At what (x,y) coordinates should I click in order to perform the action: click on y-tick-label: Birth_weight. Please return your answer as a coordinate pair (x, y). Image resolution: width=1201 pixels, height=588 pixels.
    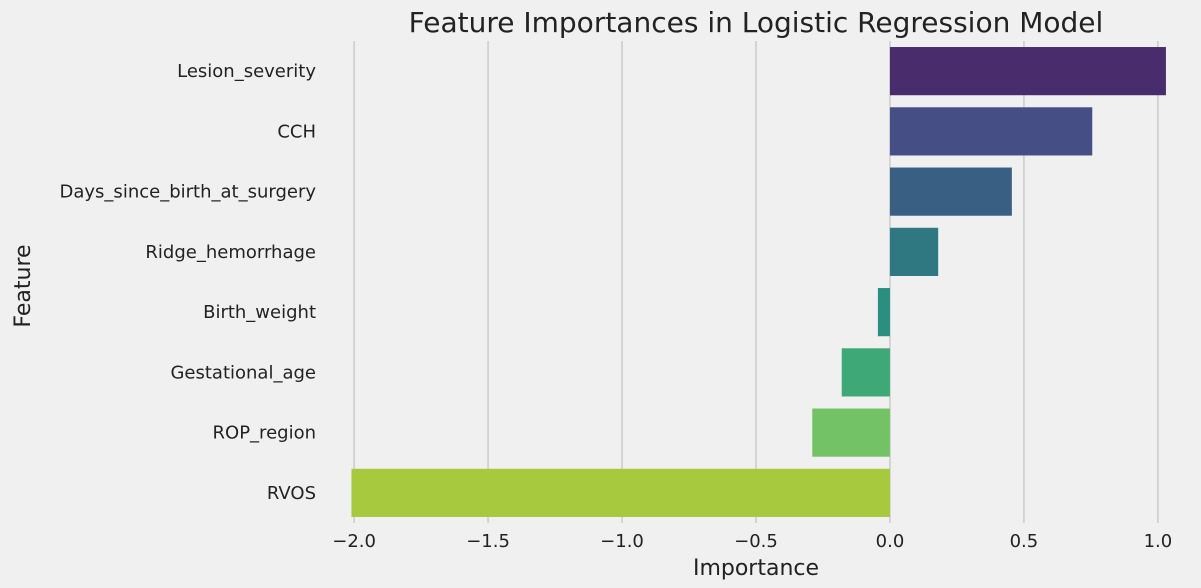
    Looking at the image, I should click on (259, 312).